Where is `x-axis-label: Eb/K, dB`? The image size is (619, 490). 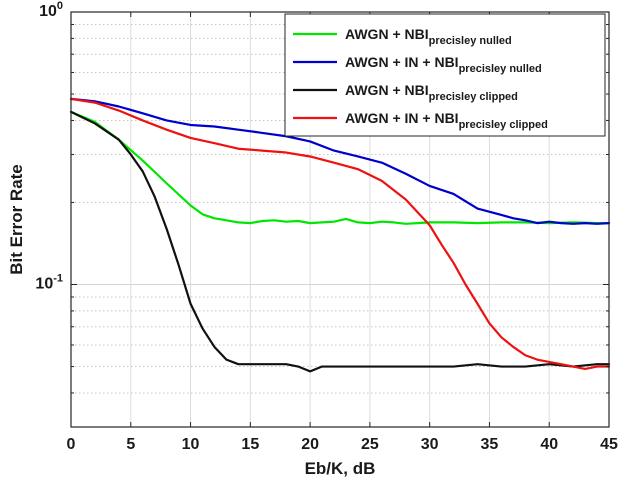 x-axis-label: Eb/K, dB is located at coordinates (340, 468).